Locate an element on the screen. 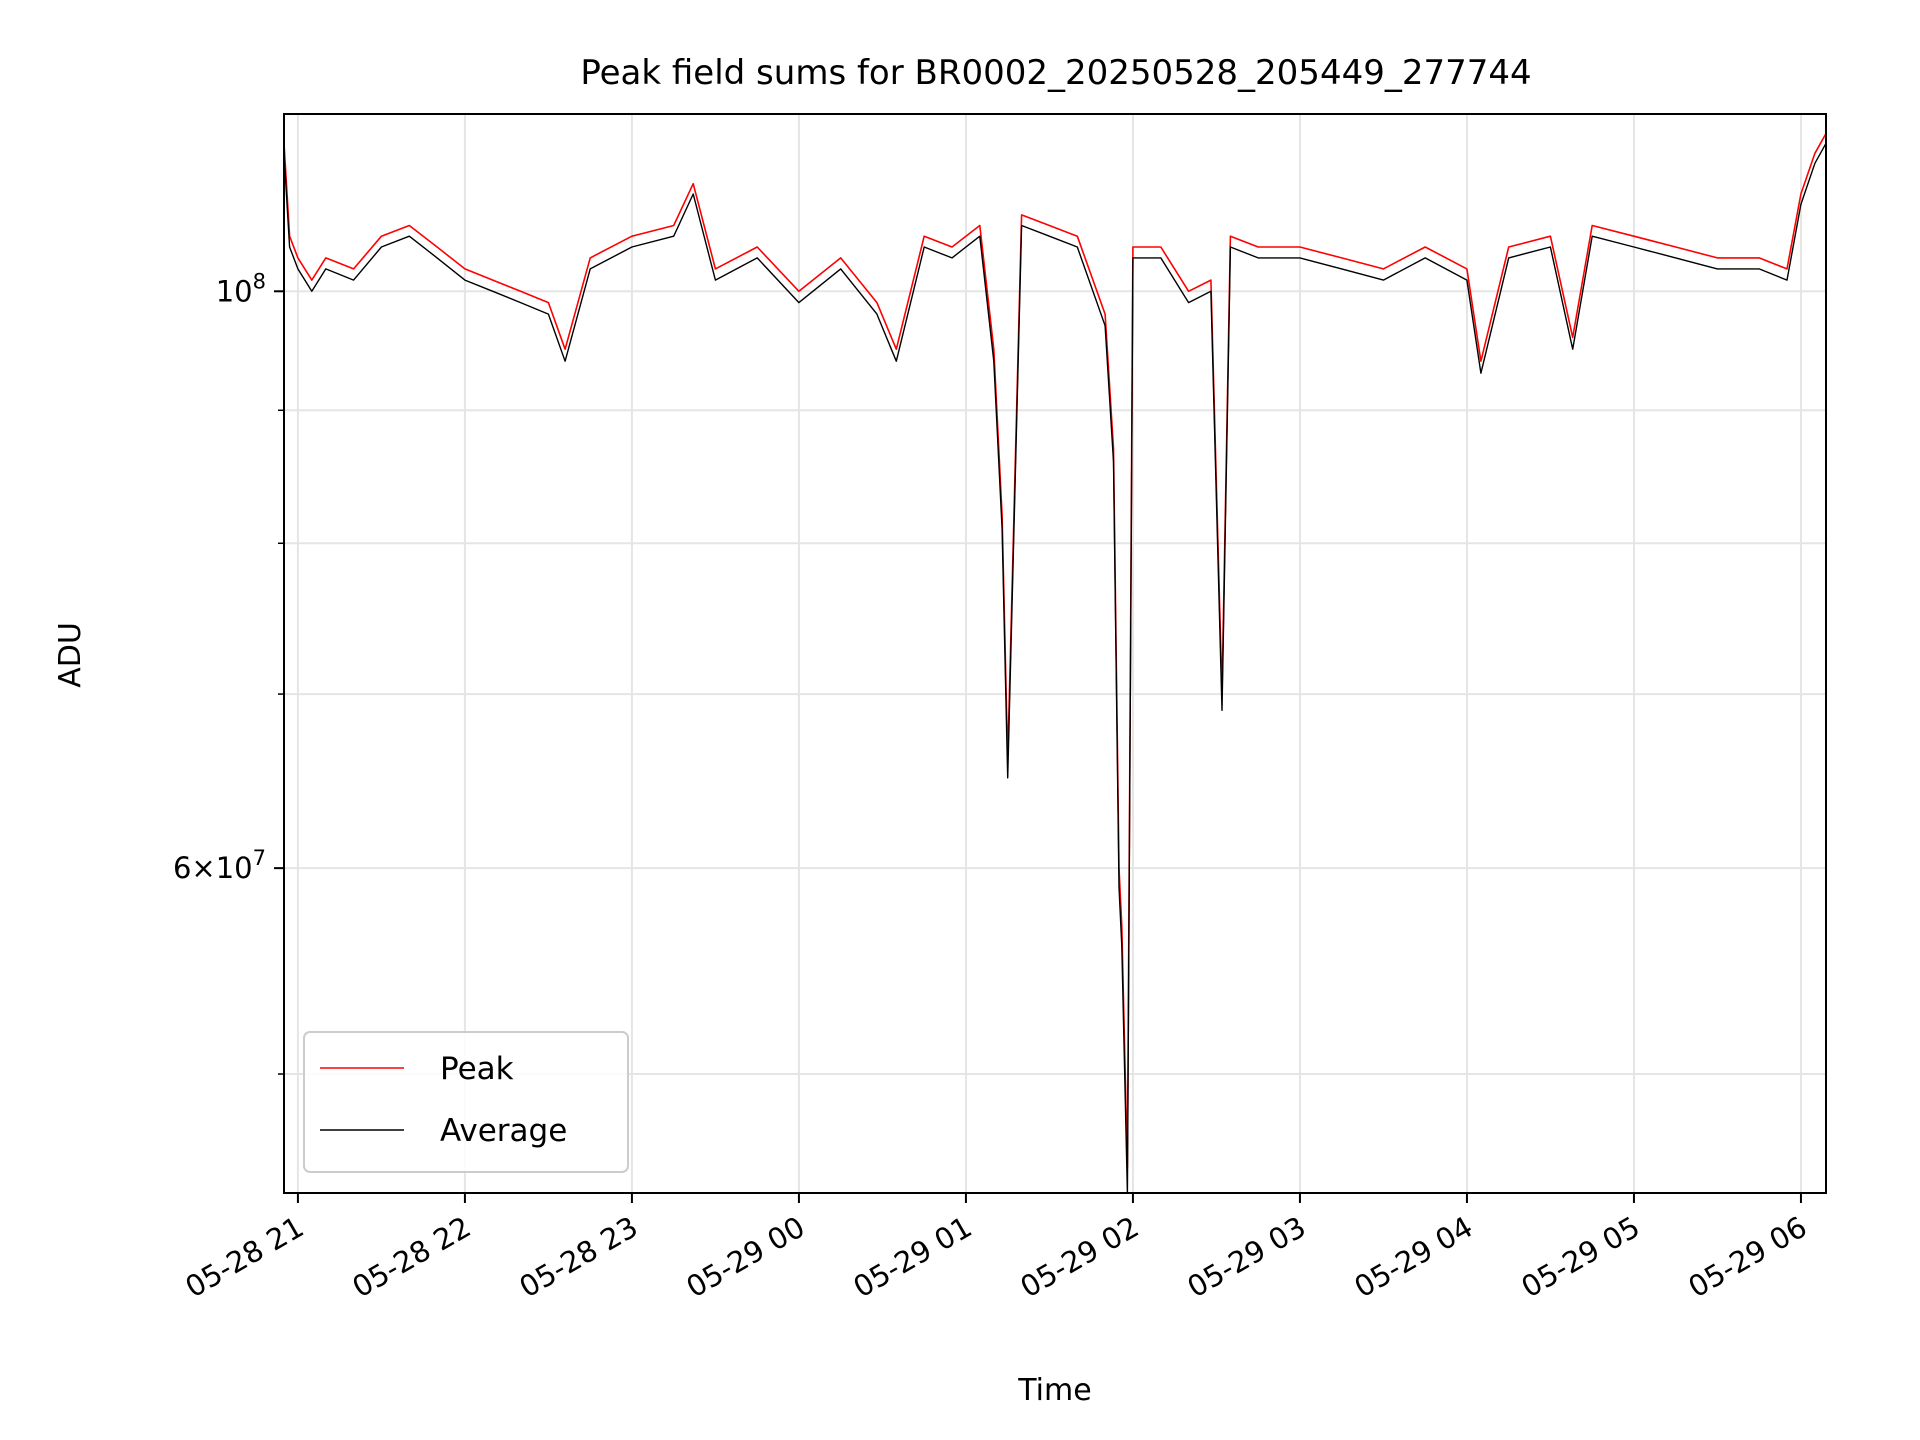  y-axis-label: ADU is located at coordinates (70, 655).